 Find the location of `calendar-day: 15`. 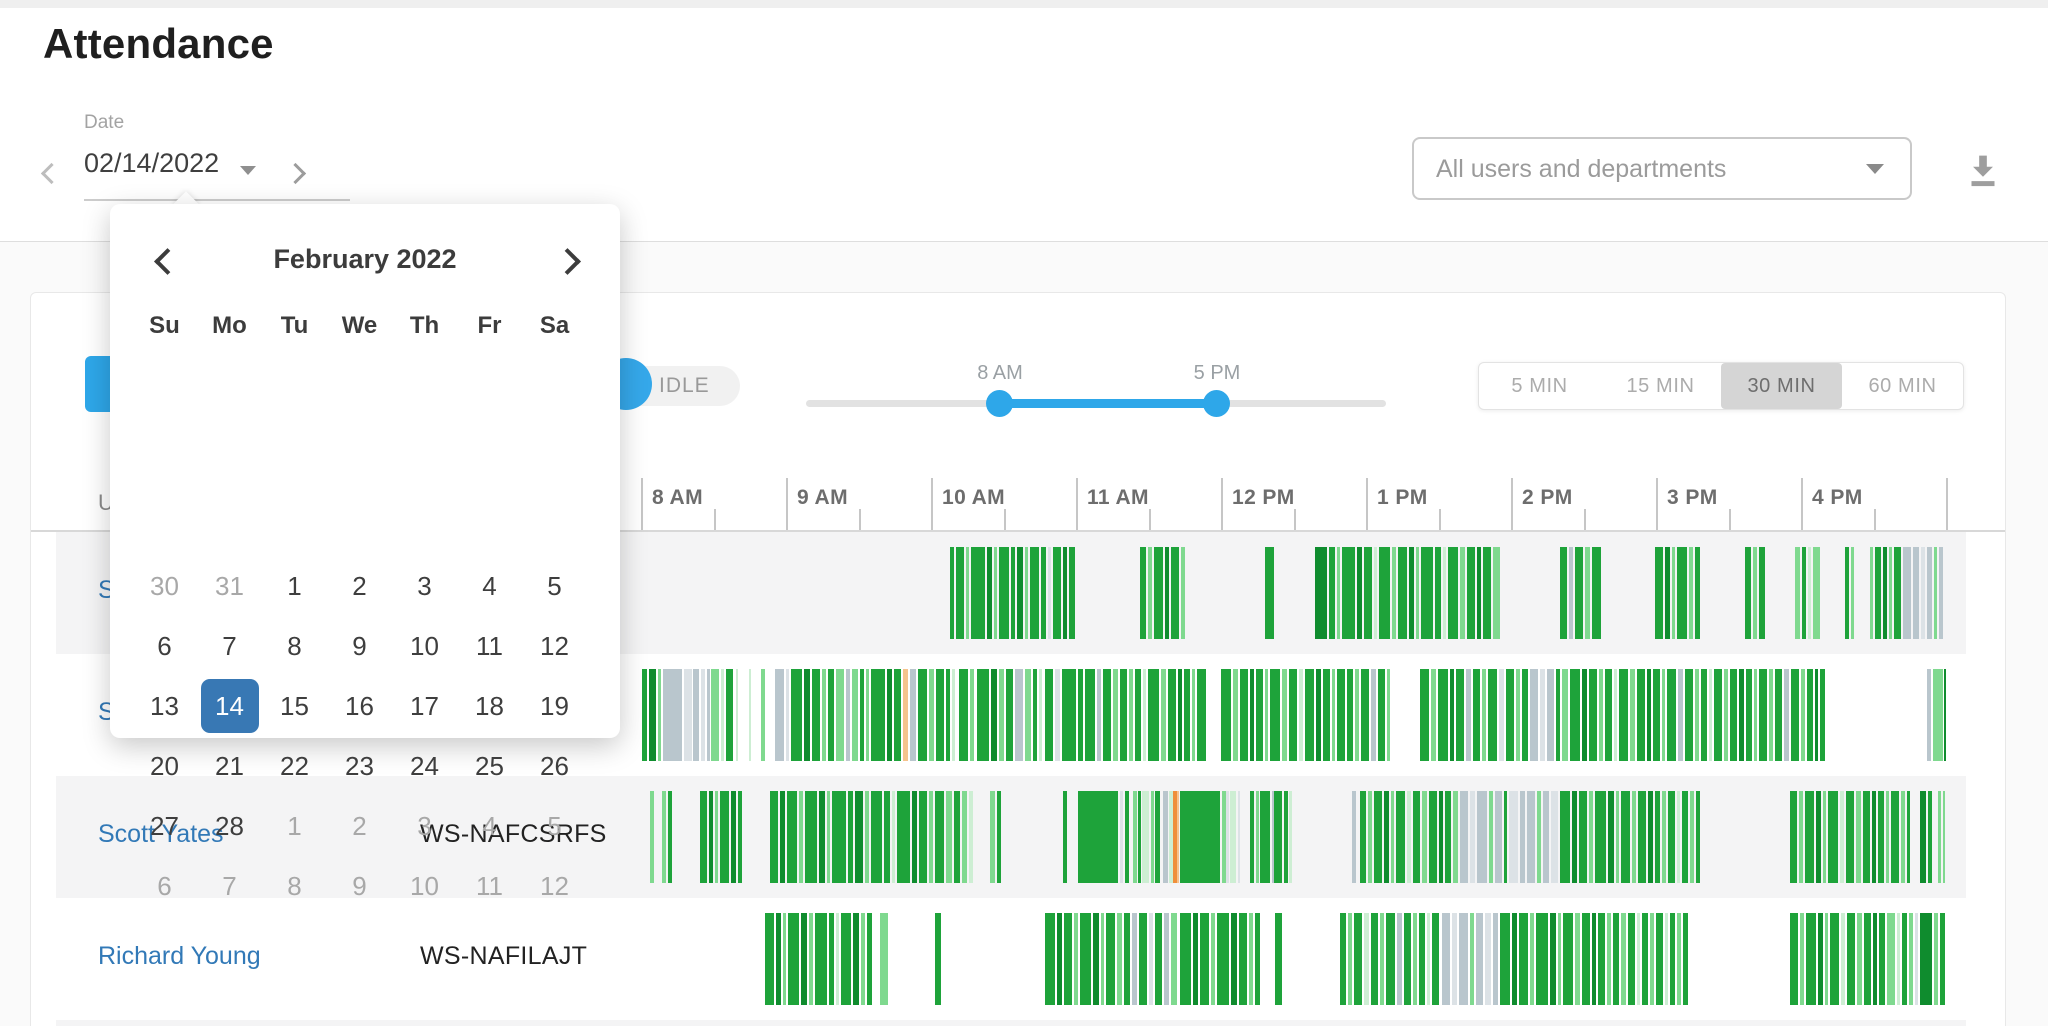

calendar-day: 15 is located at coordinates (294, 705).